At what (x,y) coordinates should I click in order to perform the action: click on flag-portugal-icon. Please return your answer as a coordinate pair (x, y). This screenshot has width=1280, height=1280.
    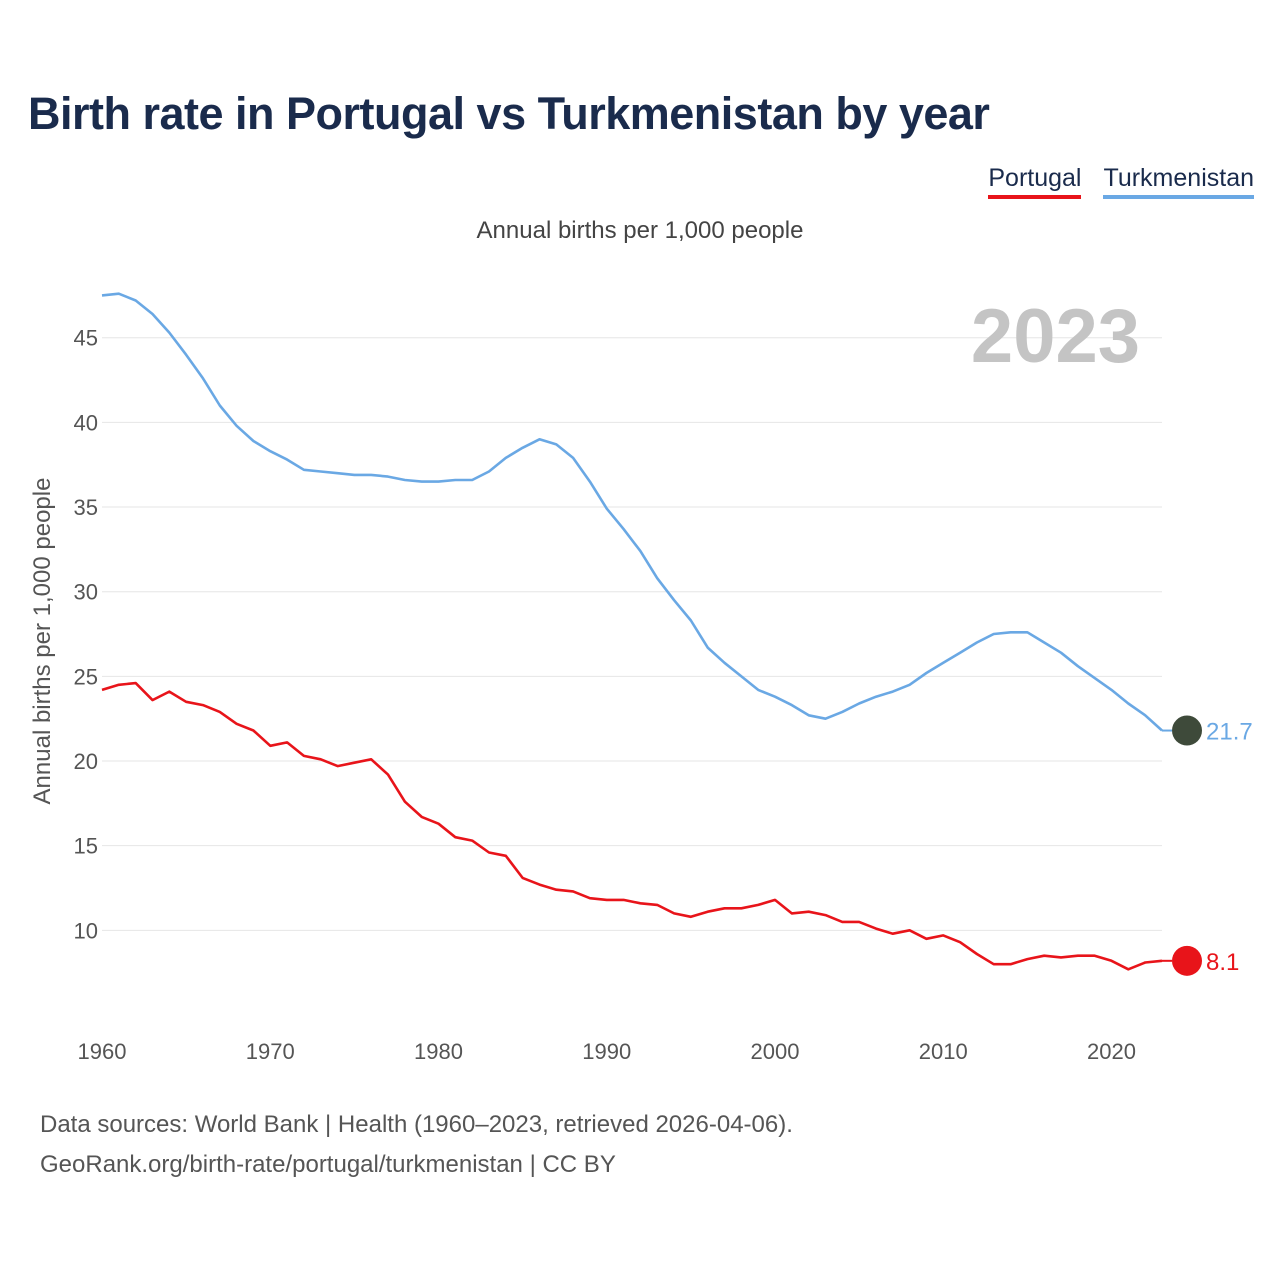
    Looking at the image, I should click on (1187, 960).